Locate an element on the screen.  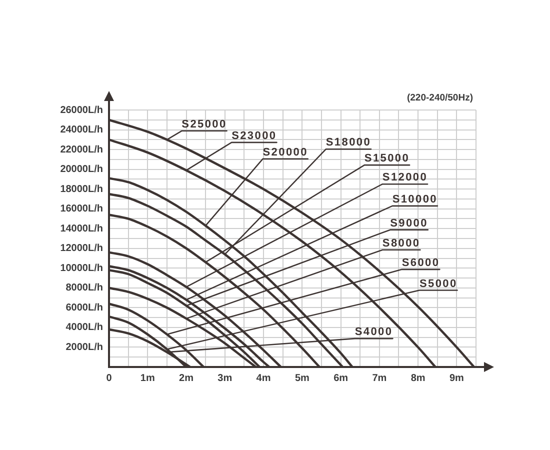
text: S9000 is located at coordinates (409, 223).